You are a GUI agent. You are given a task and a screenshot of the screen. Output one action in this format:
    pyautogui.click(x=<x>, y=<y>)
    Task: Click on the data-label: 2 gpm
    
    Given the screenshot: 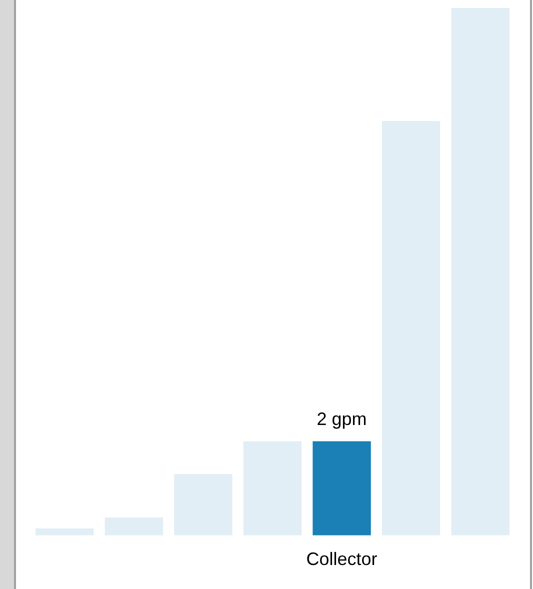 What is the action you would take?
    pyautogui.click(x=341, y=419)
    